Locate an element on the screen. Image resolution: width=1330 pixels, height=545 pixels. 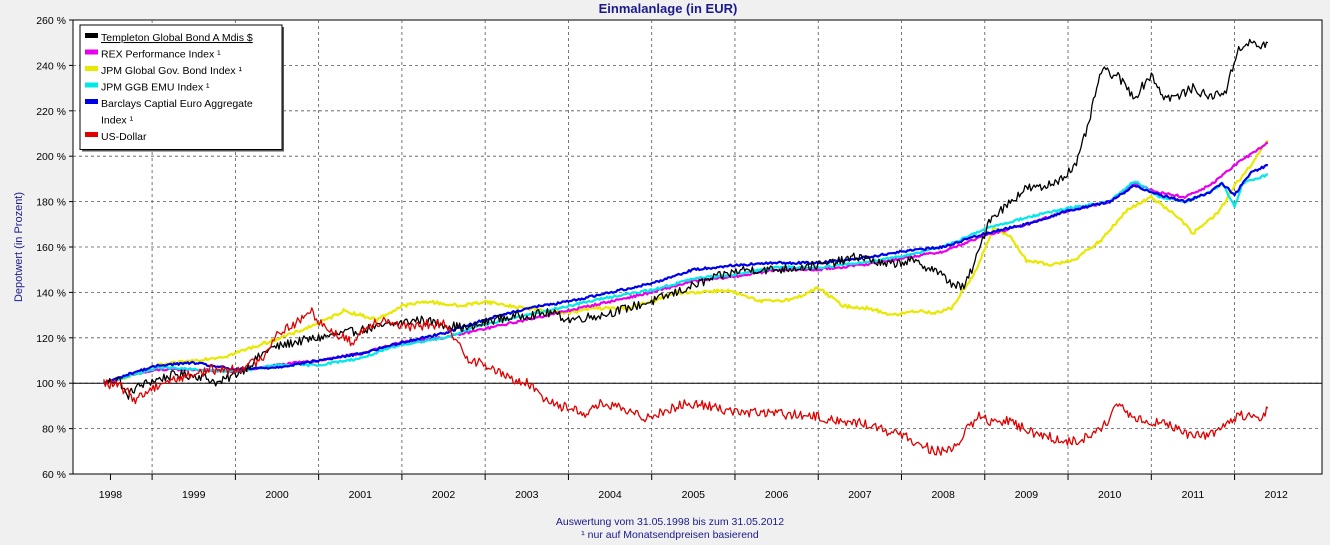
y-tick-label: 220 % is located at coordinates (51, 112).